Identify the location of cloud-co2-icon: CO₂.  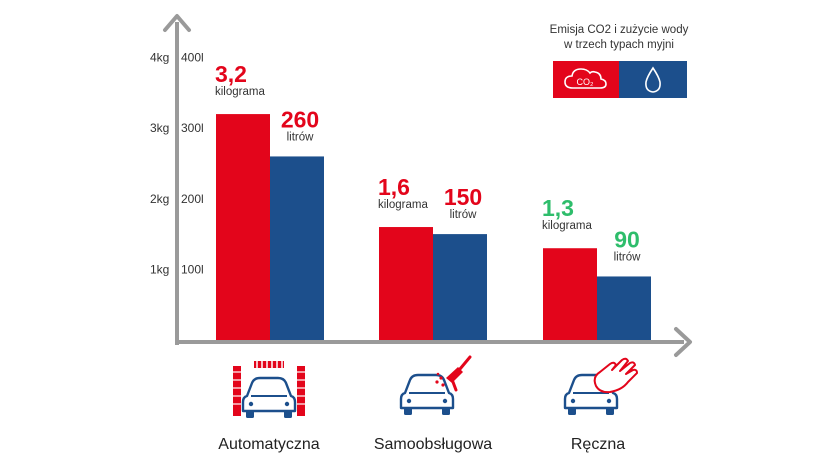
(585, 78).